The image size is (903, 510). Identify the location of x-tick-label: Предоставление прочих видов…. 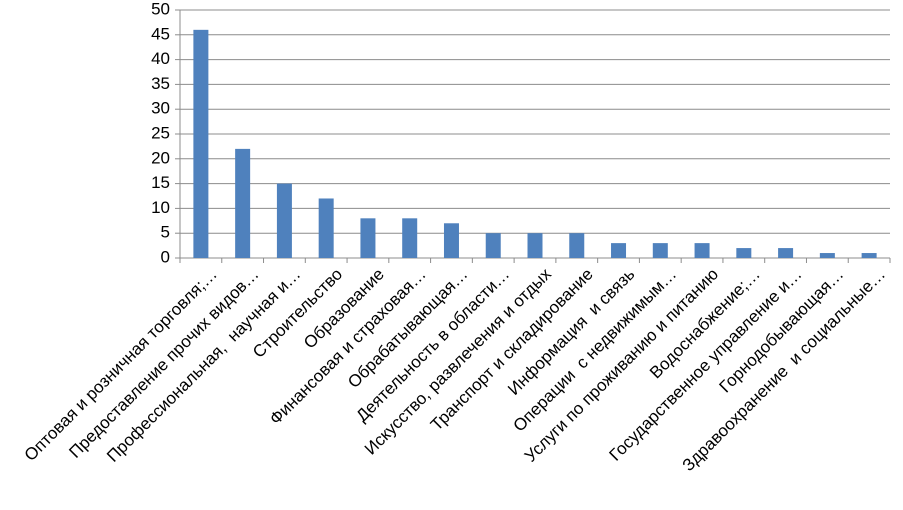
(163, 363).